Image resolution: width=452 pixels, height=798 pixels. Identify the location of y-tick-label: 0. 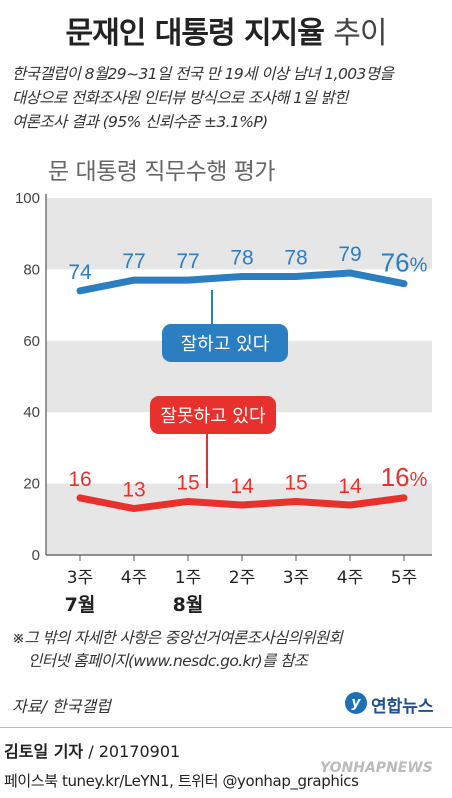
(36, 555).